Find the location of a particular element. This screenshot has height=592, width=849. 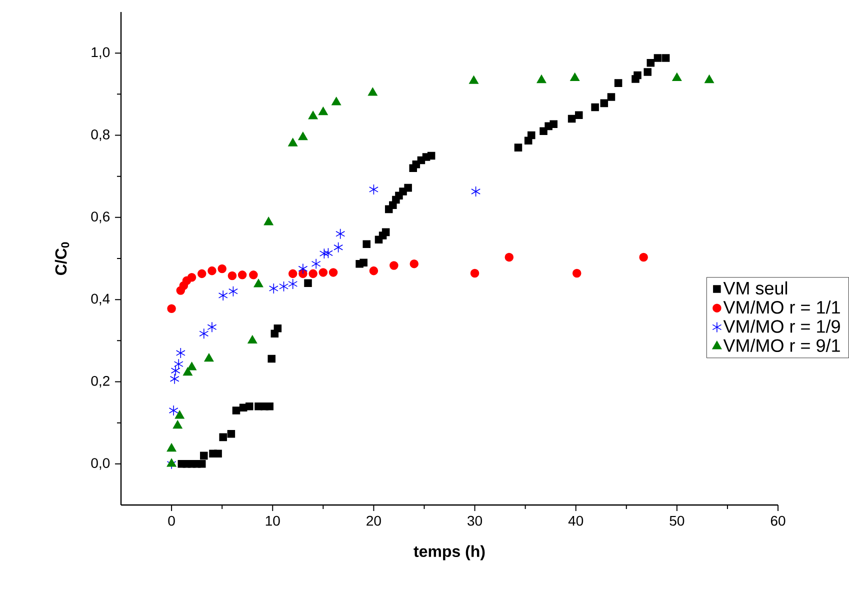

x-tick-label: 50 is located at coordinates (677, 521).